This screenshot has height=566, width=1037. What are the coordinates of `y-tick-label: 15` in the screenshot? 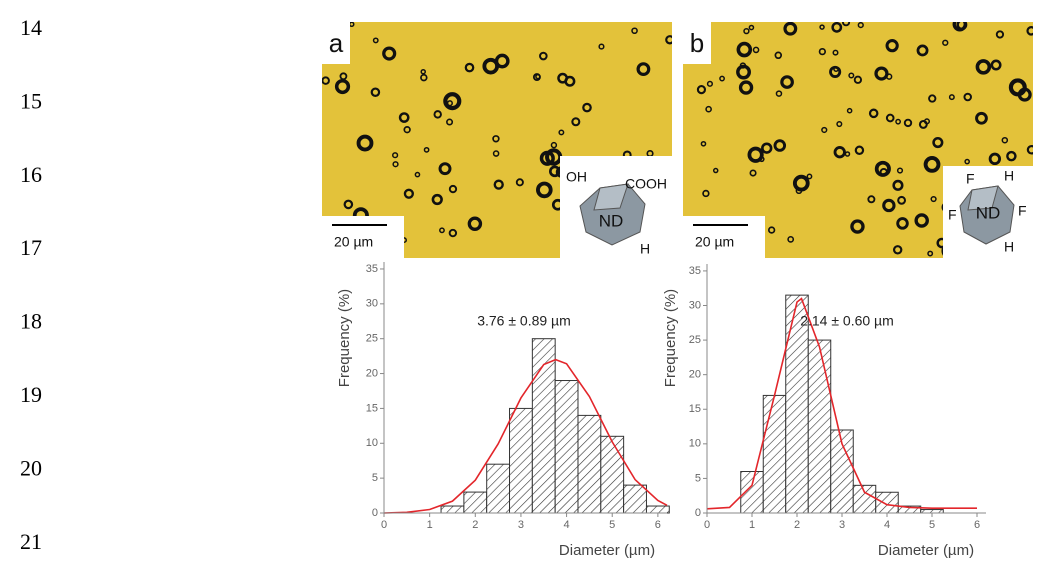 It's located at (372, 408).